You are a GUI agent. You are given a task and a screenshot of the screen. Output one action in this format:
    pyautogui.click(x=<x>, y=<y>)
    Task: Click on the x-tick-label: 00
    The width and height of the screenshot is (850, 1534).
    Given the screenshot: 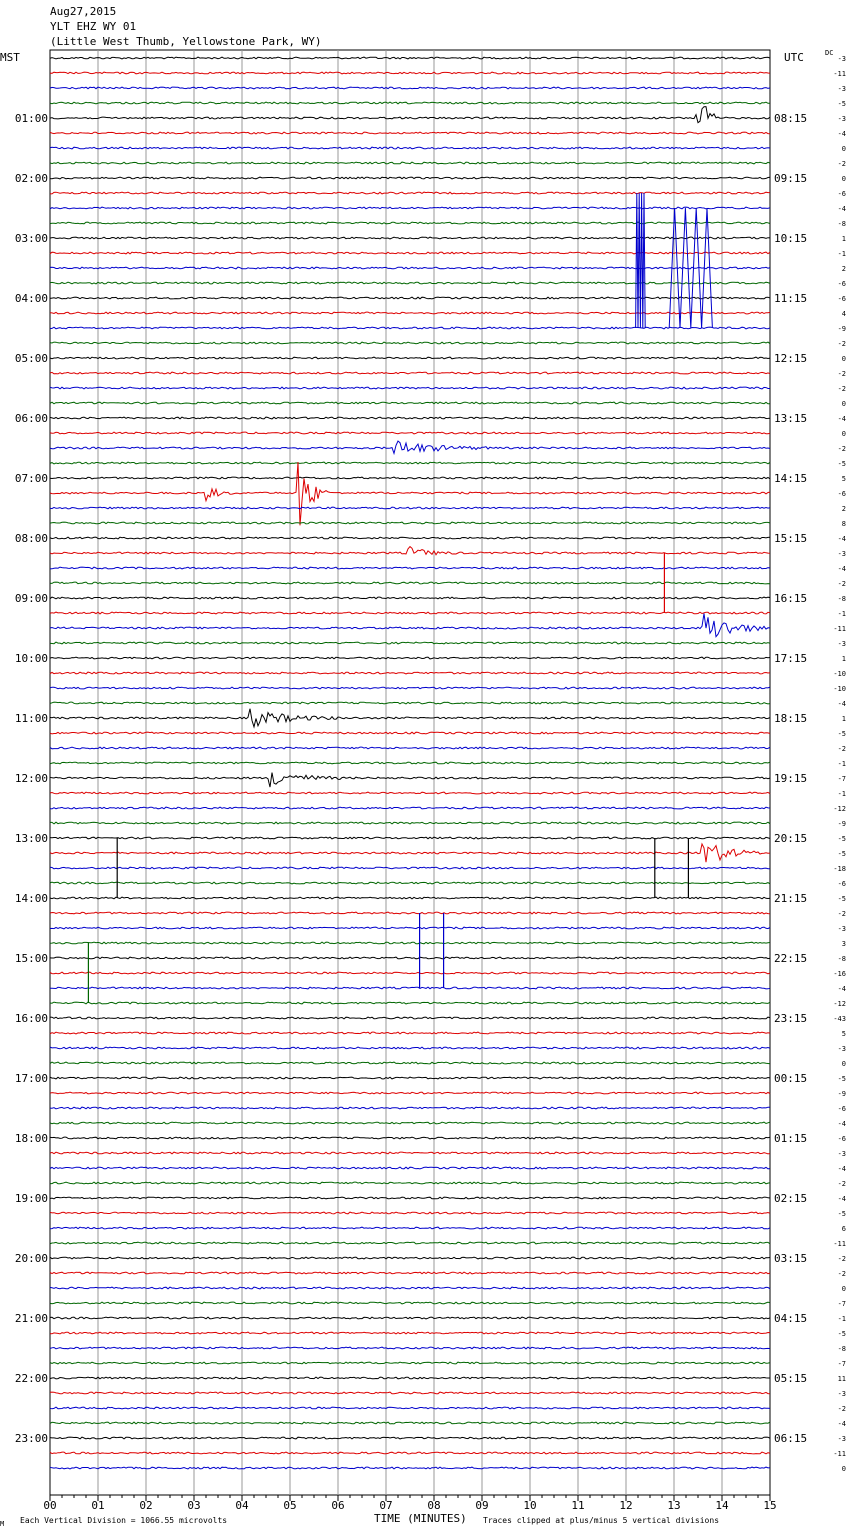 What is the action you would take?
    pyautogui.click(x=49, y=1505)
    